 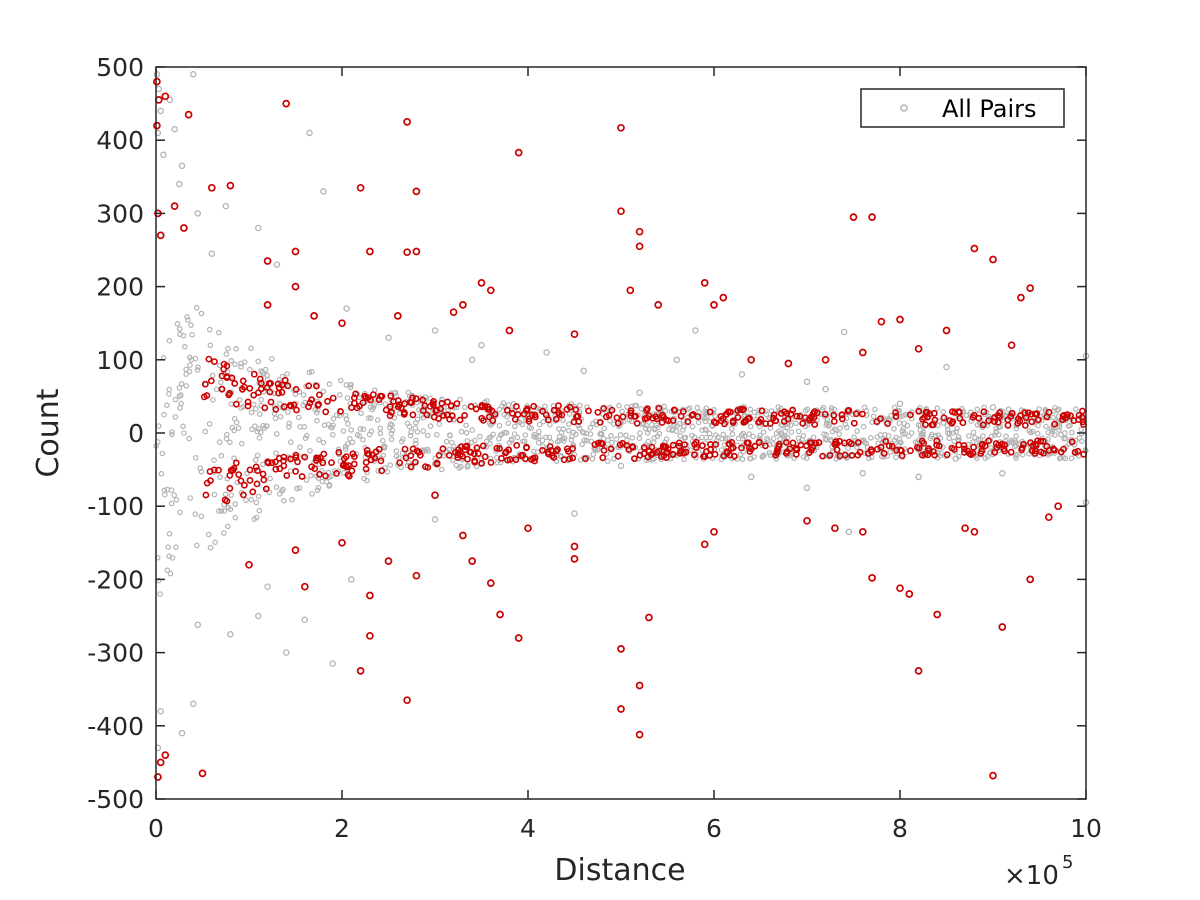 What do you see at coordinates (900, 828) in the screenshot?
I see `x-tick-label: 8` at bounding box center [900, 828].